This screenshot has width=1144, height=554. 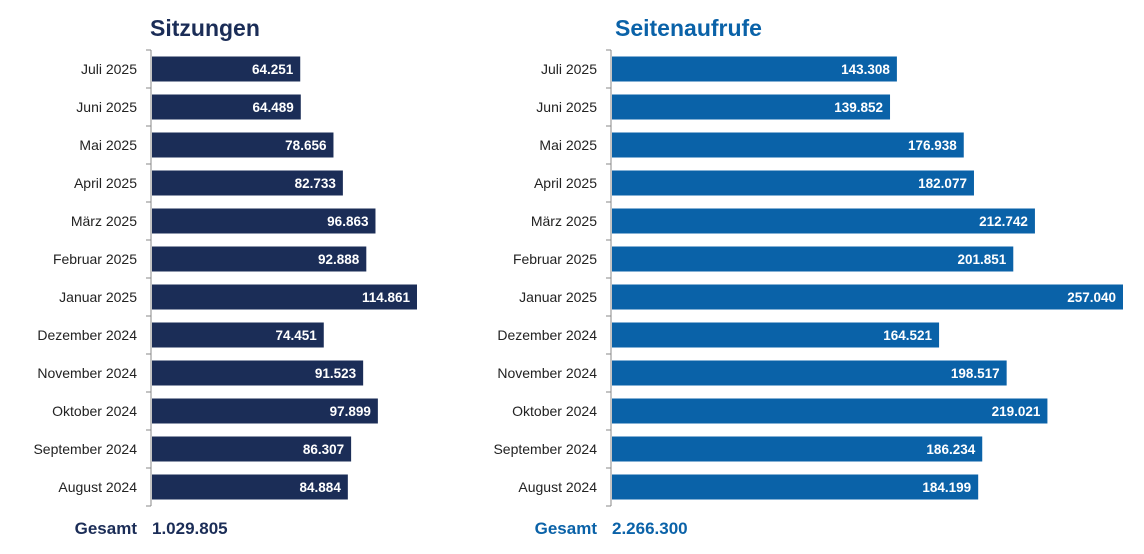 I want to click on pageviews-total-value: 2.266.300, so click(x=650, y=528).